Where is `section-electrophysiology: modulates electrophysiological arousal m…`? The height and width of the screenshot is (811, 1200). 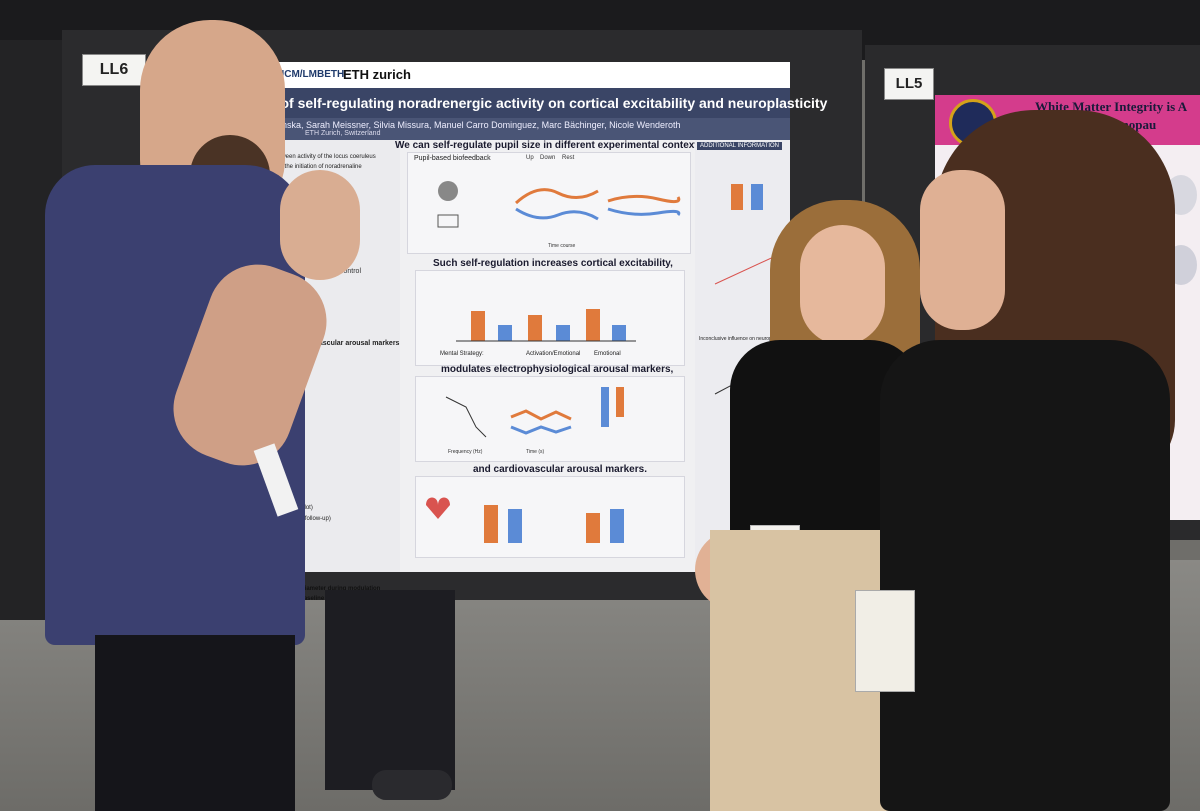 section-electrophysiology: modulates electrophysiological arousal m… is located at coordinates (557, 369).